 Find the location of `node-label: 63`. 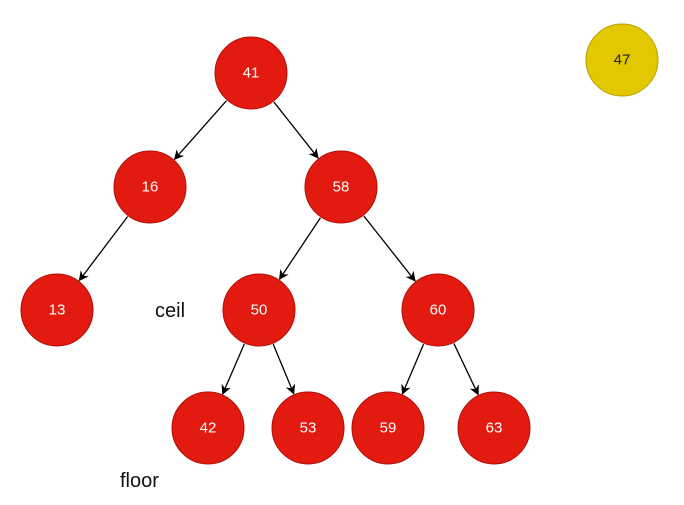

node-label: 63 is located at coordinates (494, 428).